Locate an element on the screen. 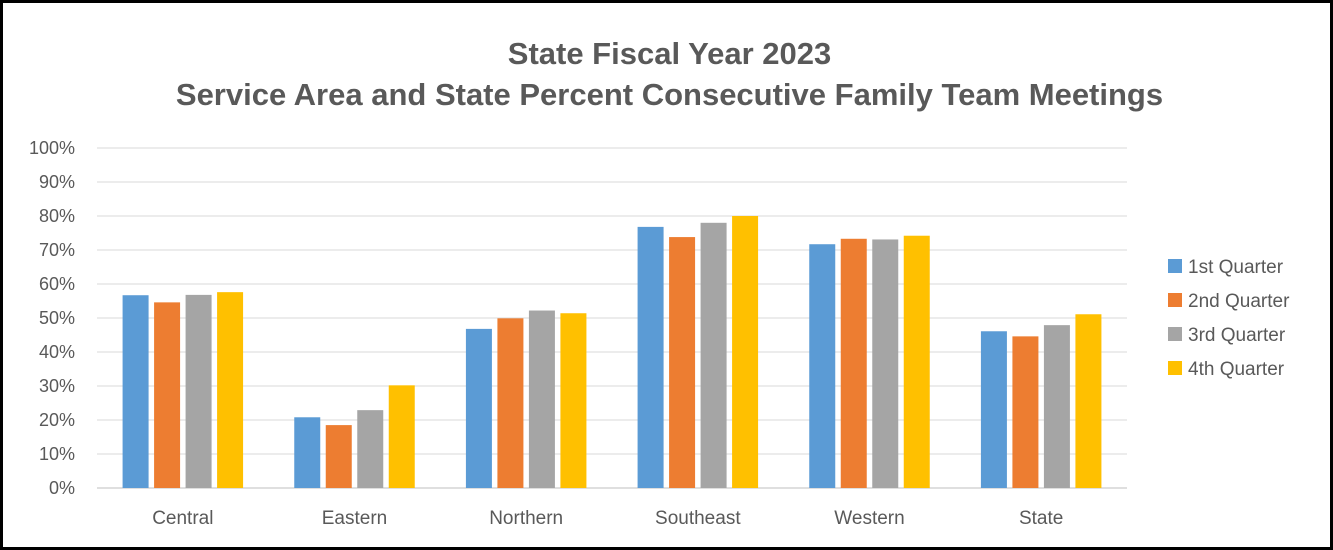 This screenshot has height=550, width=1333. x-category-label: Western is located at coordinates (869, 518).